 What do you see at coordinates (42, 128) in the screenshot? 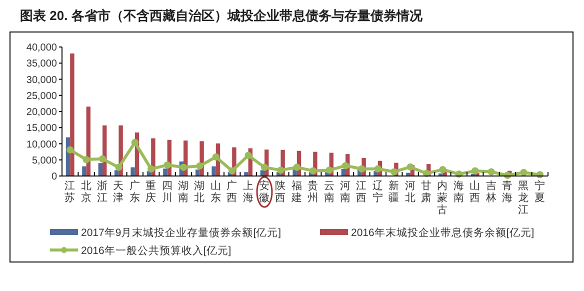
I see `y-tick-label: 15,000` at bounding box center [42, 128].